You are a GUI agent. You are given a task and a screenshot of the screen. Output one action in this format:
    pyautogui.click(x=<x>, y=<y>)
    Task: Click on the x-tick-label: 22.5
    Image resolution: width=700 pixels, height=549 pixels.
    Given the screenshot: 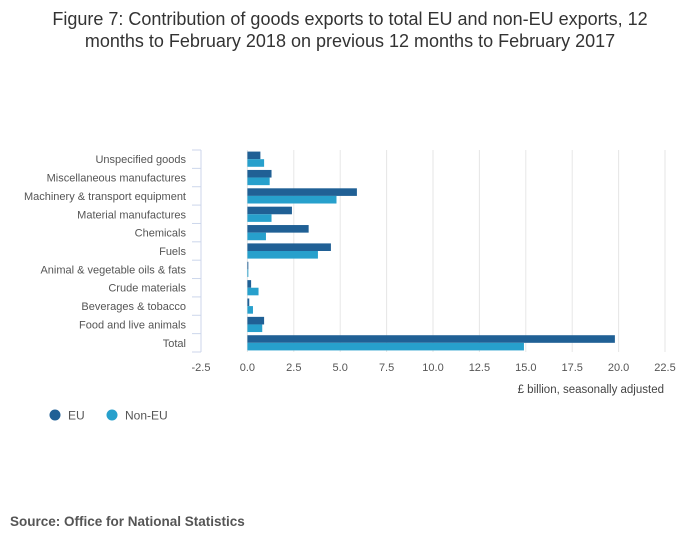 What is the action you would take?
    pyautogui.click(x=664, y=368)
    